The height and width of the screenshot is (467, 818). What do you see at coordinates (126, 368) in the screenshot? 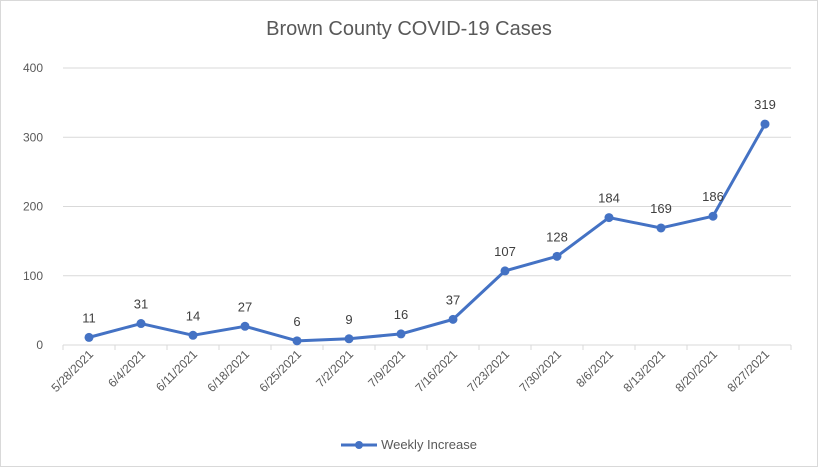
I see `x-tick-label: 6/4/2021` at bounding box center [126, 368].